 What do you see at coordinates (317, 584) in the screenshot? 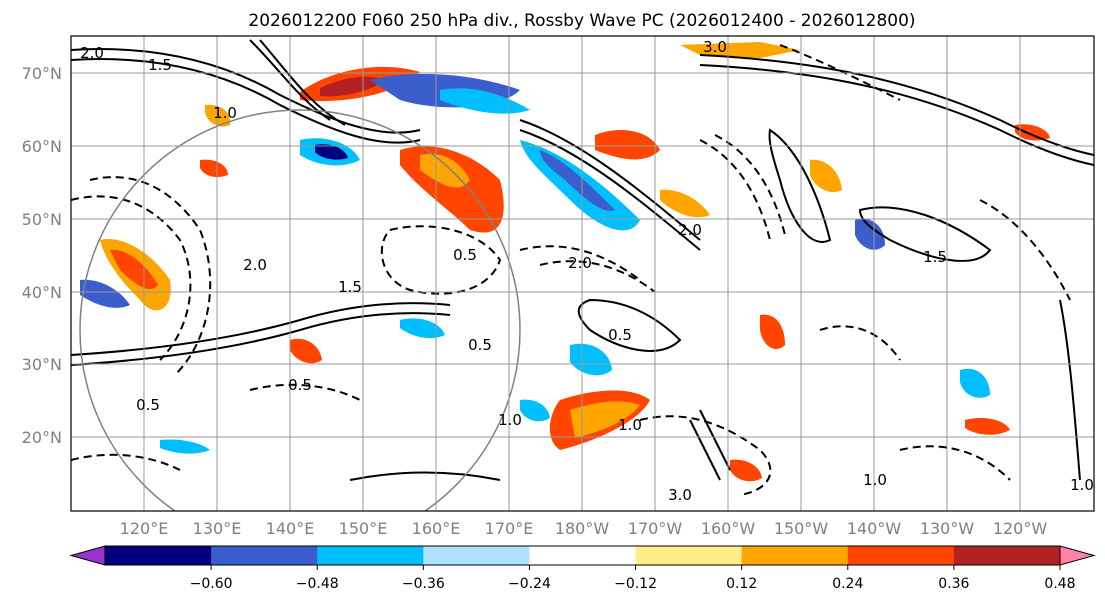
I see `colorbar-tick-label: −0.48` at bounding box center [317, 584].